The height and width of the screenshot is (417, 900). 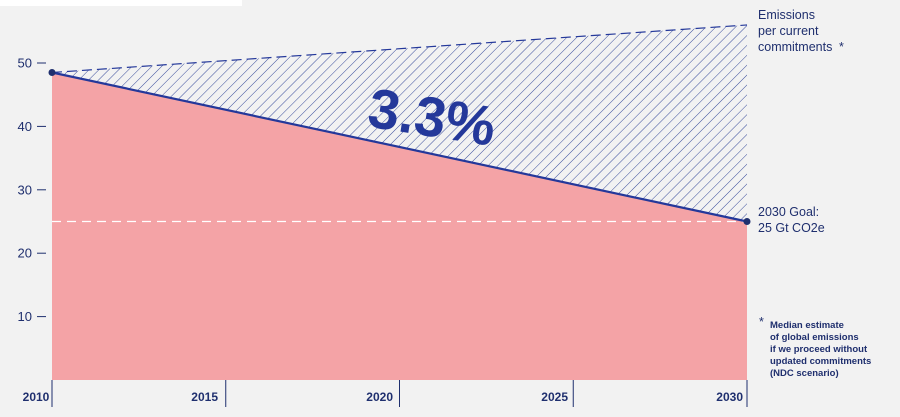 What do you see at coordinates (379, 397) in the screenshot?
I see `x-tick-label: 2020` at bounding box center [379, 397].